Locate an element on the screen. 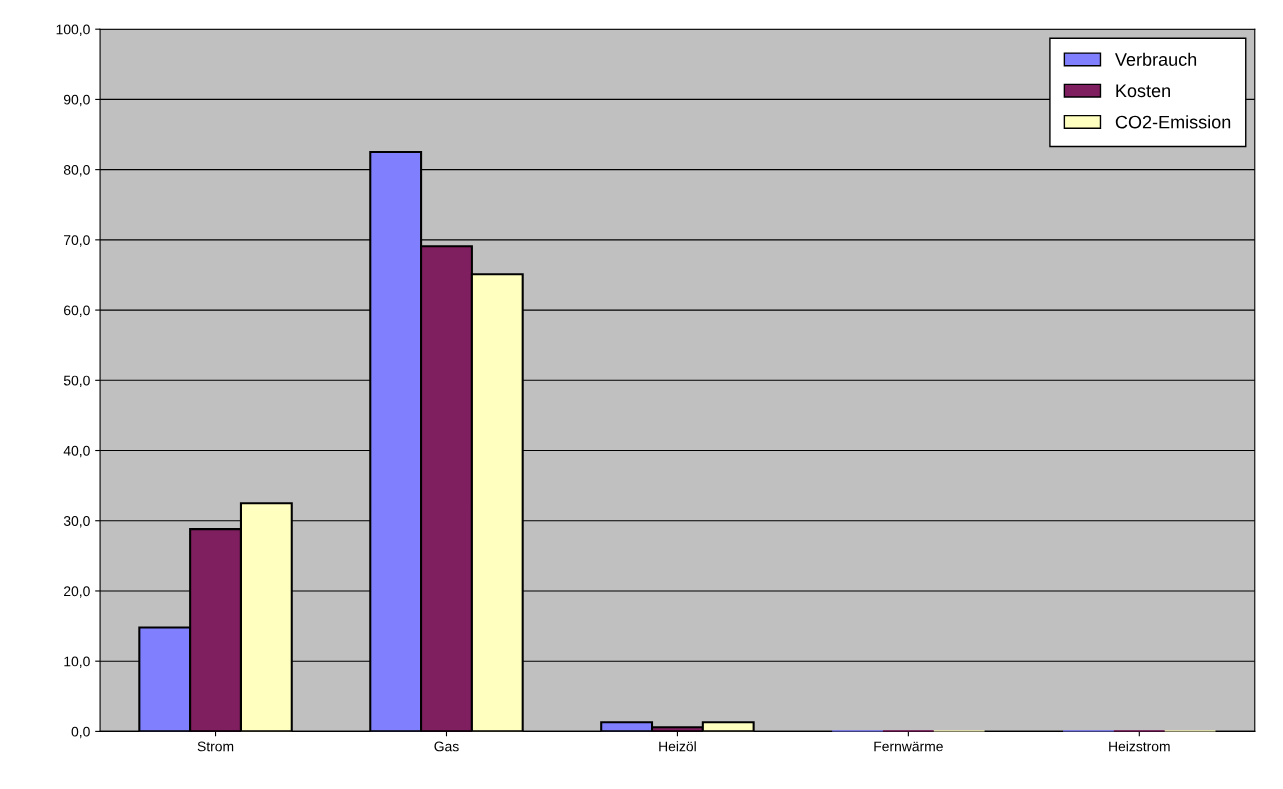 The image size is (1283, 789). legend-label: Verbrauch is located at coordinates (1156, 59).